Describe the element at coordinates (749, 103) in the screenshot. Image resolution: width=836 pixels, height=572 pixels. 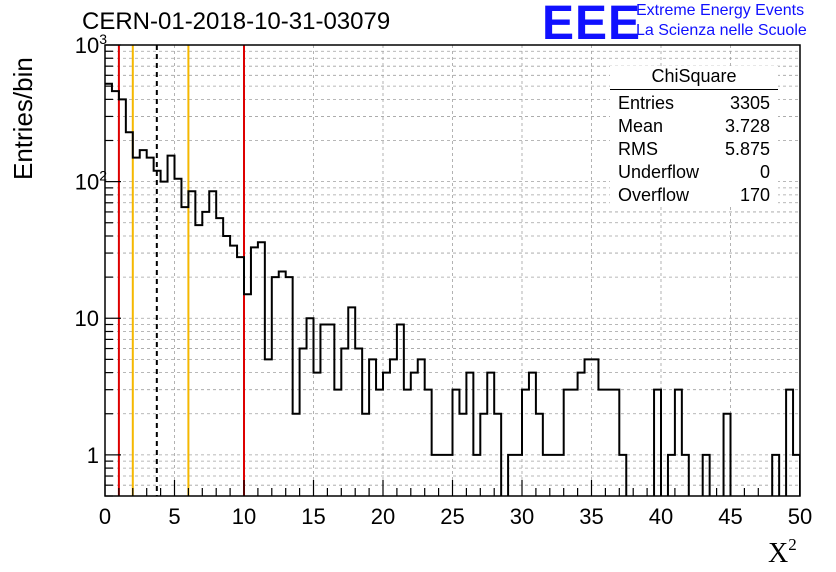
I see `stats-value: 3305` at that location.